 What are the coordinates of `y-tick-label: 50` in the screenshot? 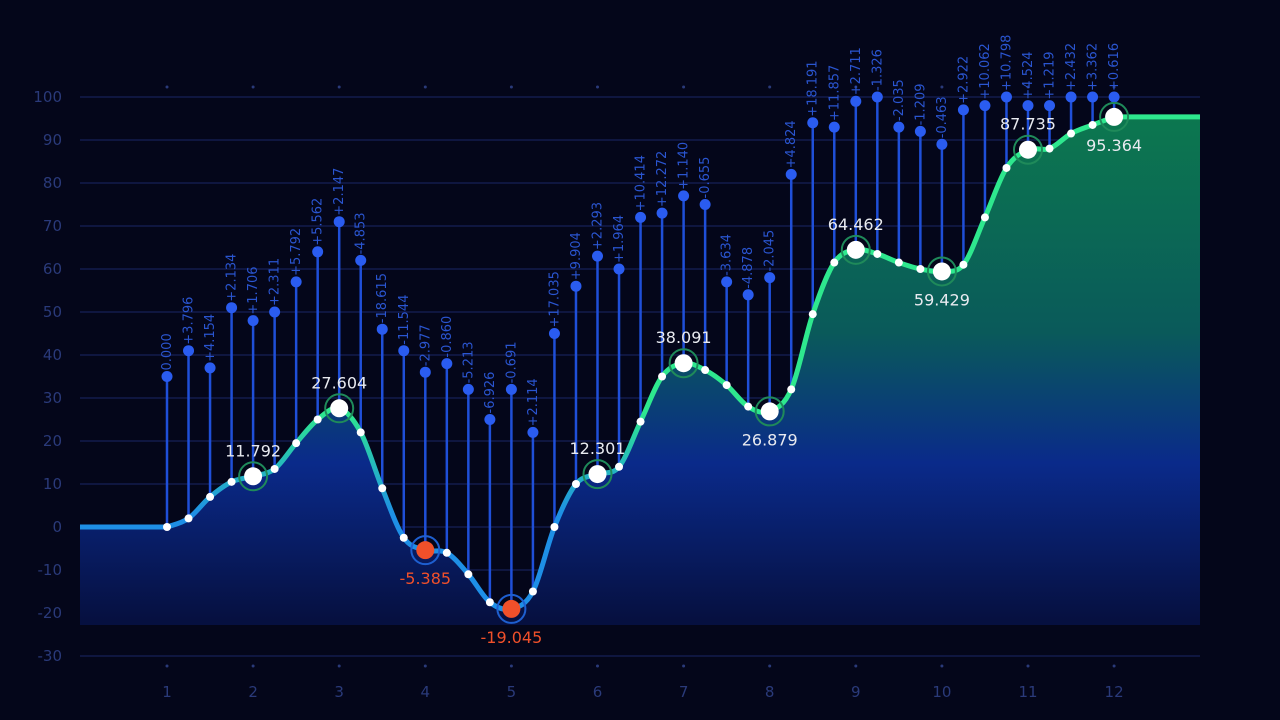 It's located at (52, 312).